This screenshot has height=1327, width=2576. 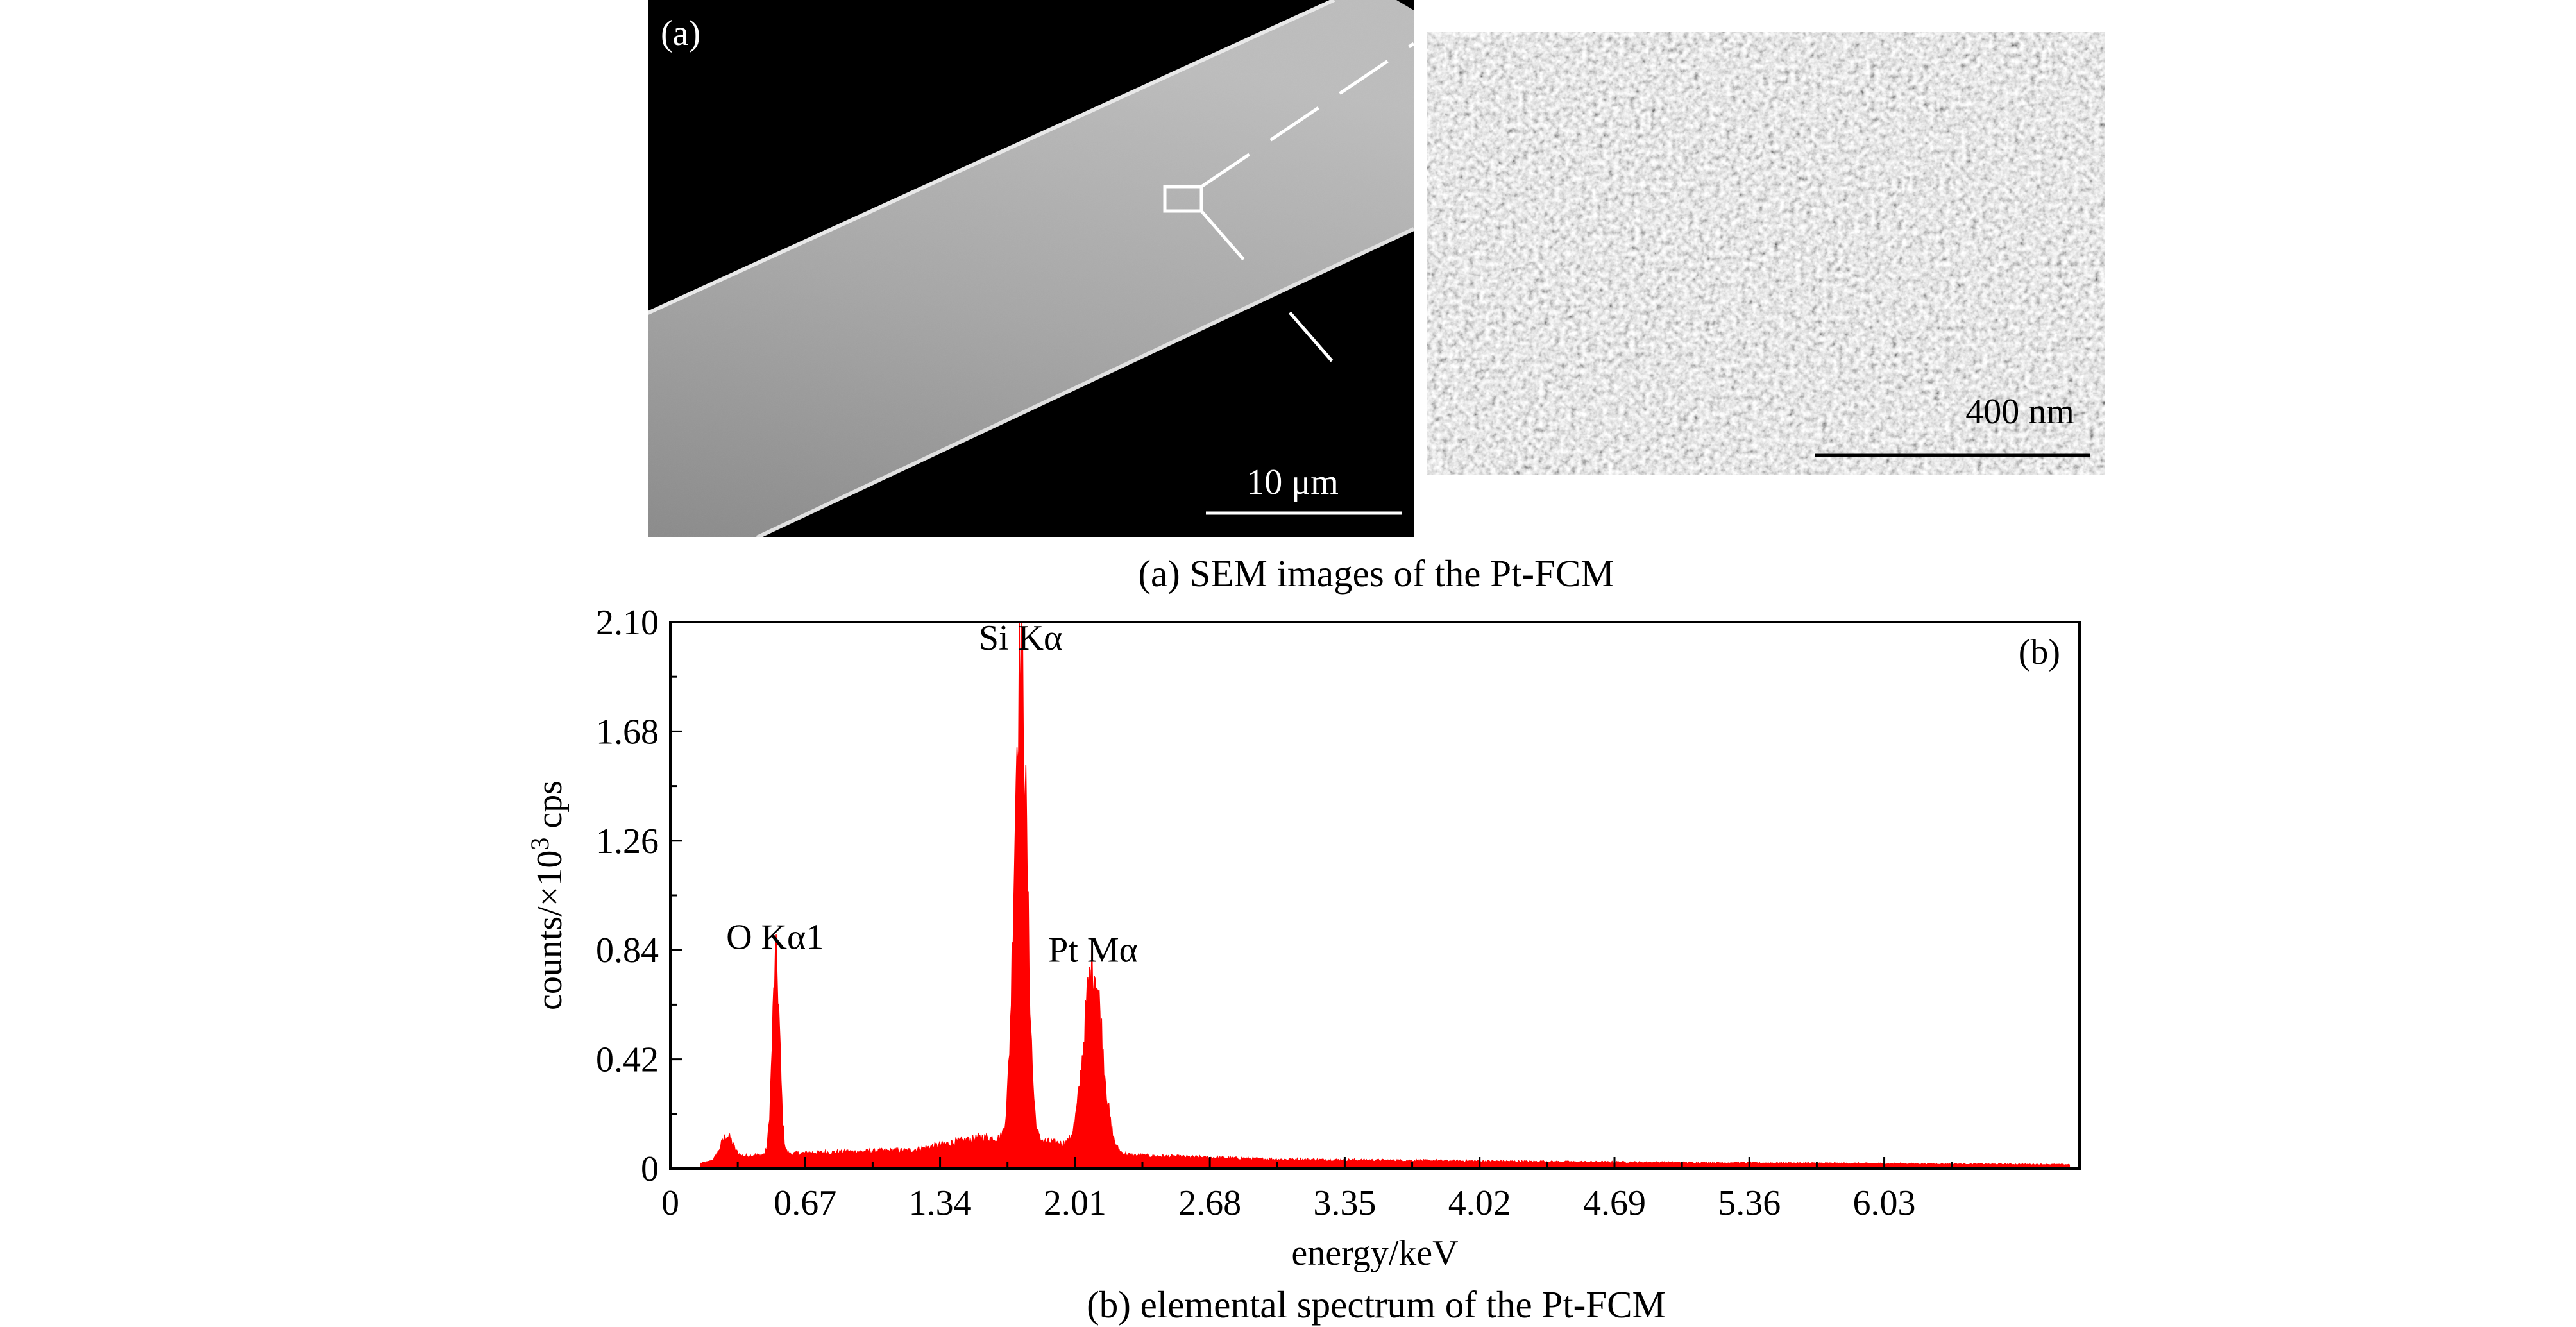 I want to click on x-axis-label: energy/keV, so click(x=1374, y=1253).